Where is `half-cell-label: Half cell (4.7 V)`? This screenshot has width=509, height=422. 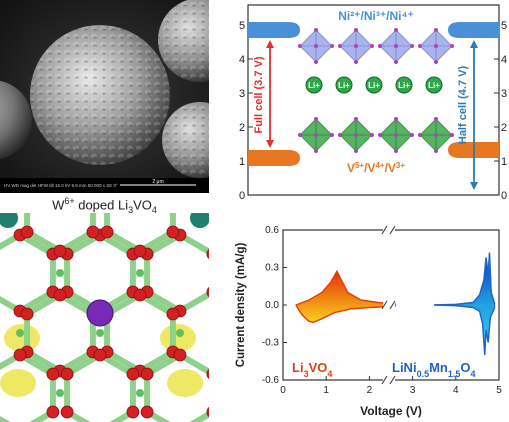
half-cell-label: Half cell (4.7 V) is located at coordinates (463, 105).